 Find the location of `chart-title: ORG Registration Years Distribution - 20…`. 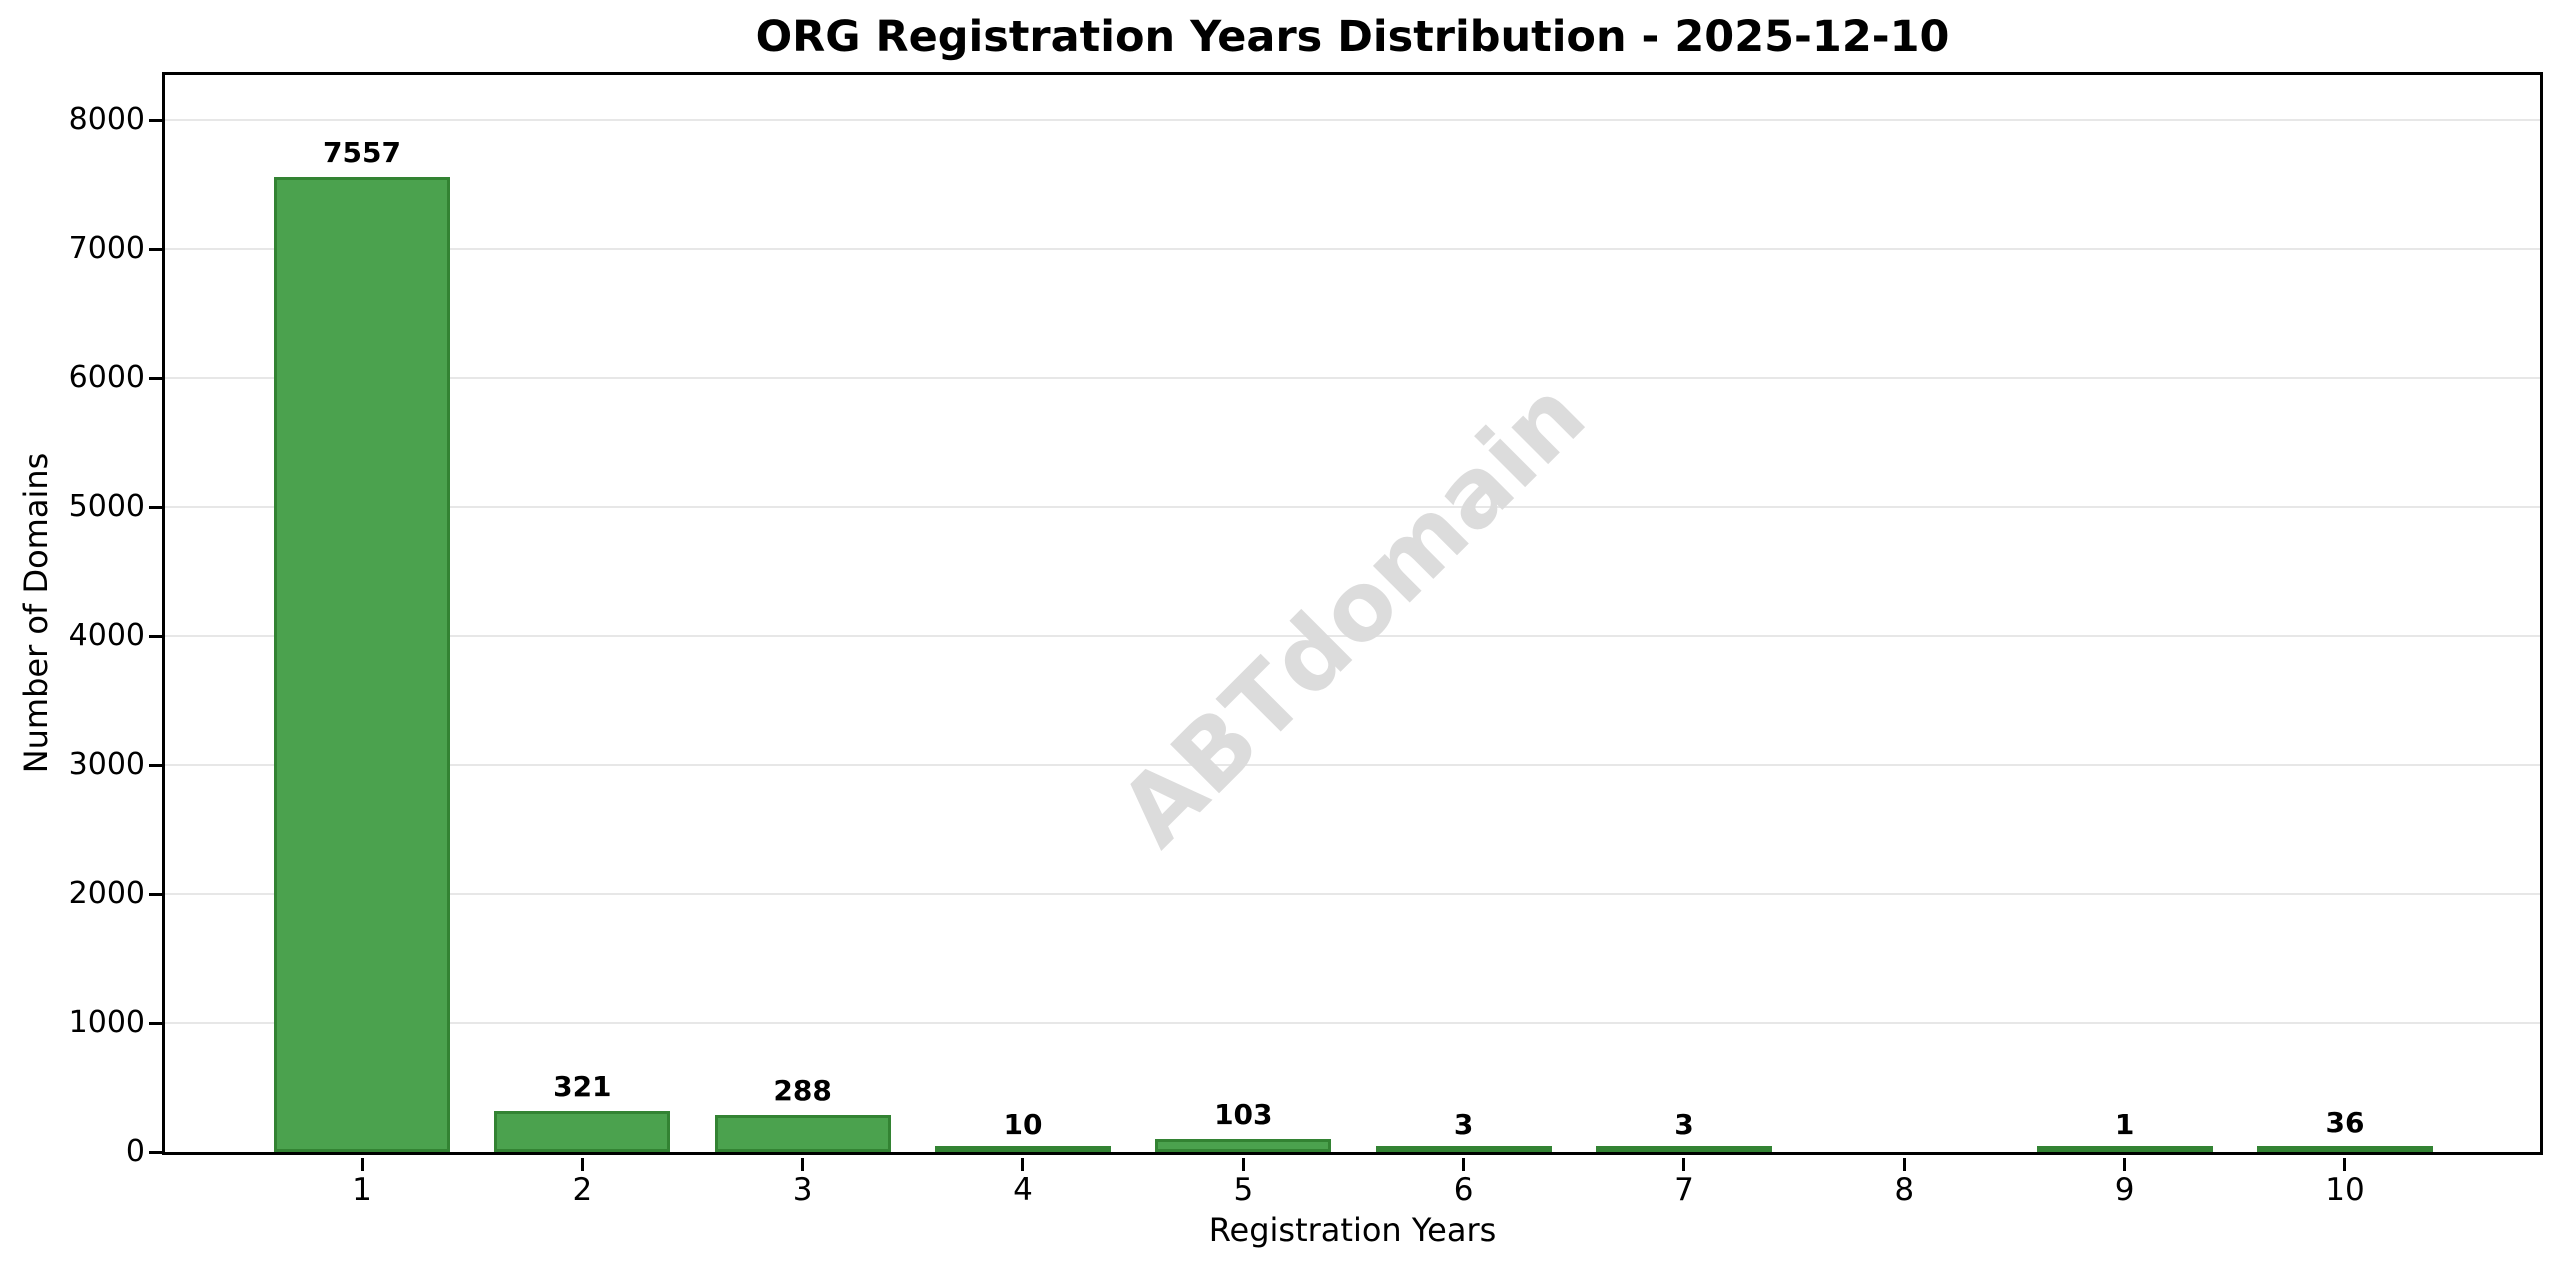

chart-title: ORG Registration Years Distribution - 20… is located at coordinates (1352, 37).